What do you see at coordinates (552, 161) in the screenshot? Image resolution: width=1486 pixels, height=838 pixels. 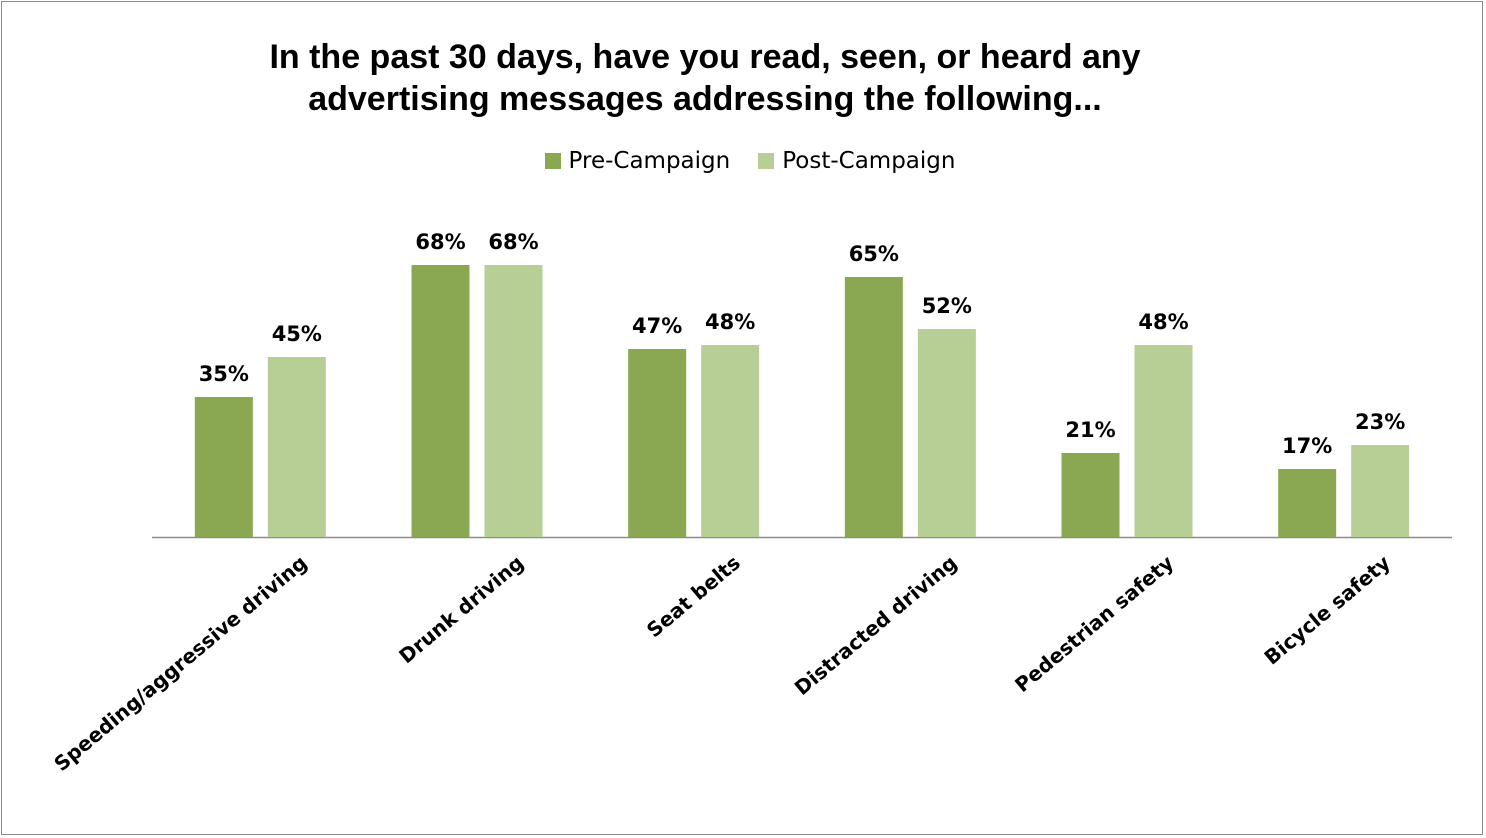 I see `legend-swatch-pre` at bounding box center [552, 161].